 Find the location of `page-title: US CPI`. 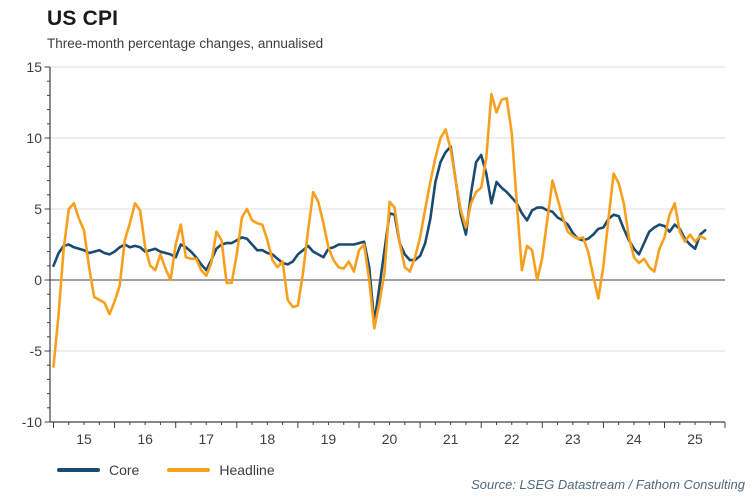

page-title: US CPI is located at coordinates (83, 18).